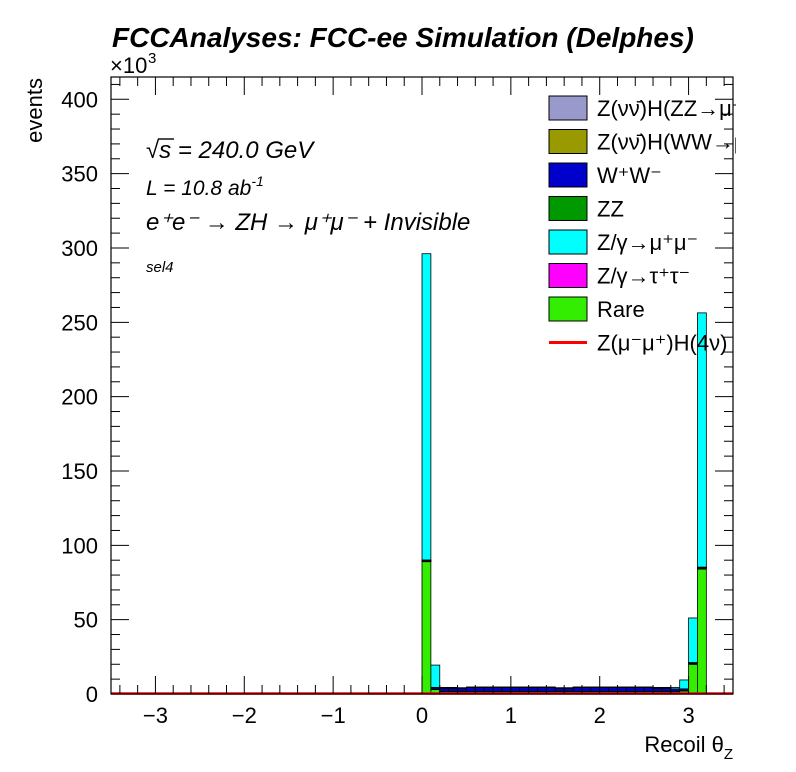 The width and height of the screenshot is (796, 772). Describe the element at coordinates (79, 248) in the screenshot. I see `y-tick-label: 300` at that location.